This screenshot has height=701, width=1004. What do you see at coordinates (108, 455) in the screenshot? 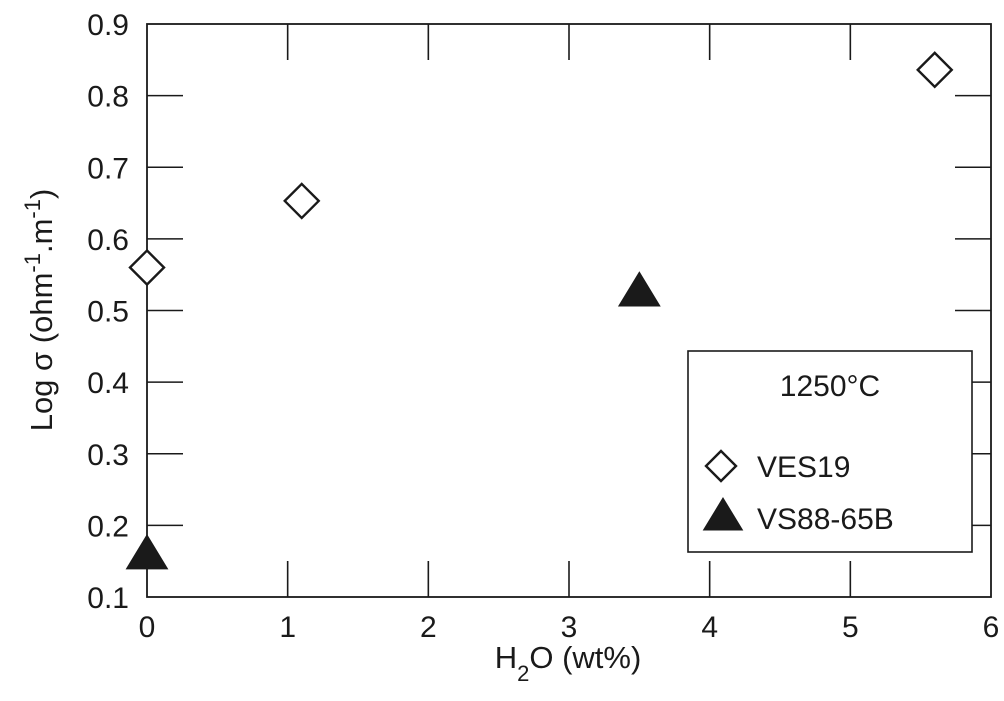
I see `y-tick-label: 0.3` at bounding box center [108, 455].